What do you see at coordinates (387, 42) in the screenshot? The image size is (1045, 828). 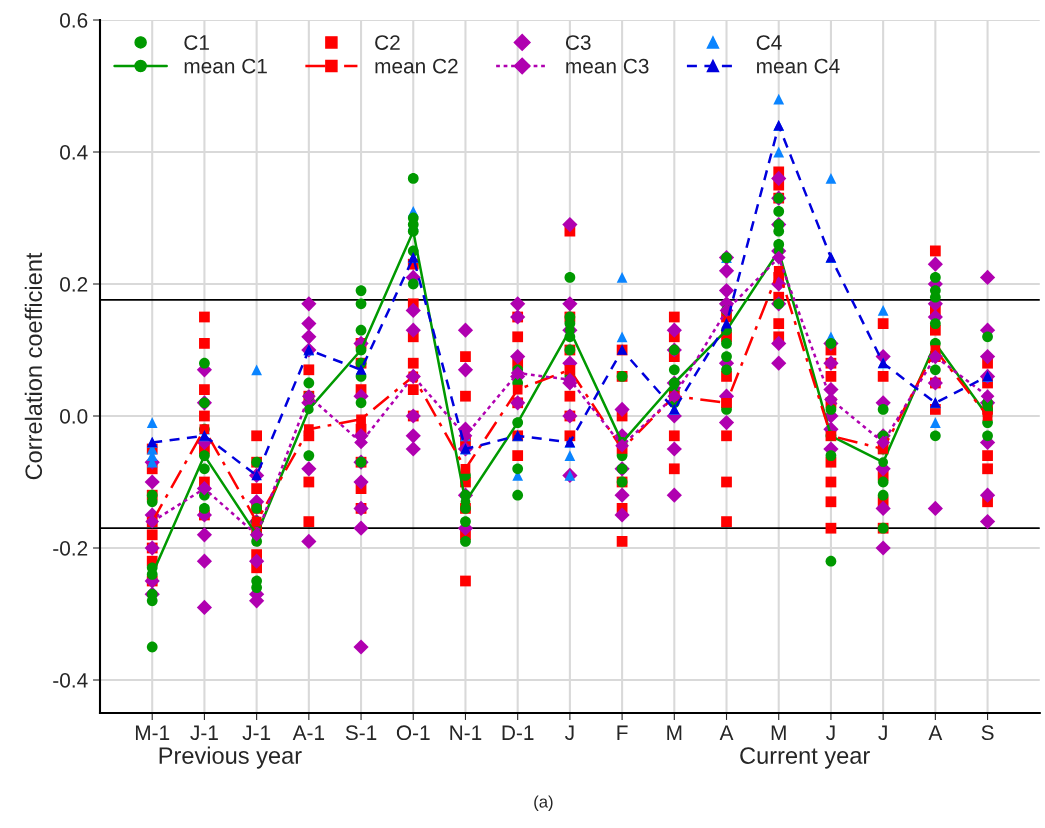 I see `legend-label: C2` at bounding box center [387, 42].